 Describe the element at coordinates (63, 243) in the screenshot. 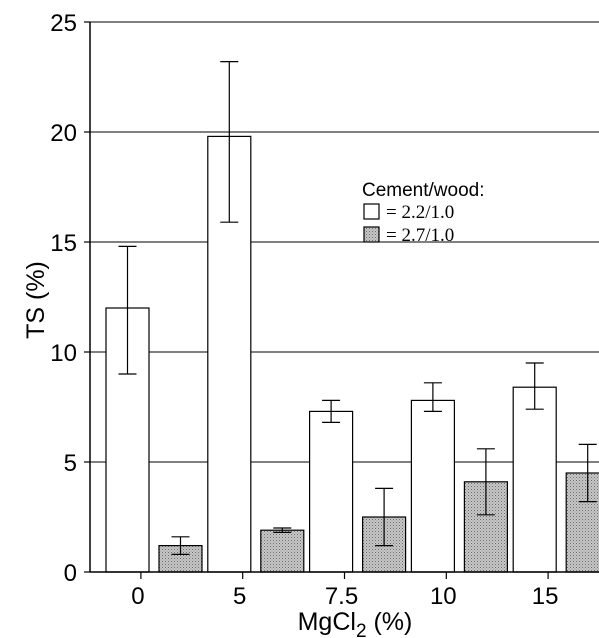

I see `y-tick-label-15: 15` at that location.